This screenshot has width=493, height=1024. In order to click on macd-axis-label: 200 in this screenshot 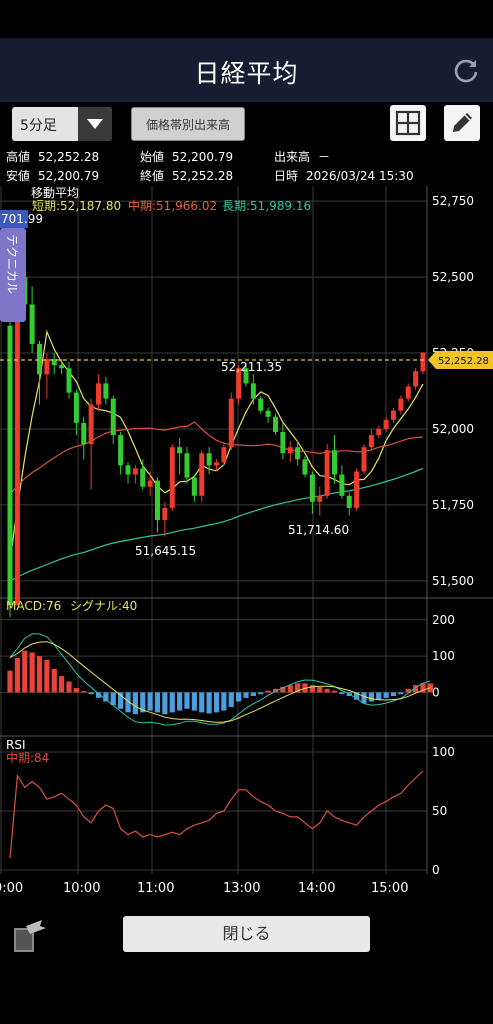, I will do `click(443, 620)`.